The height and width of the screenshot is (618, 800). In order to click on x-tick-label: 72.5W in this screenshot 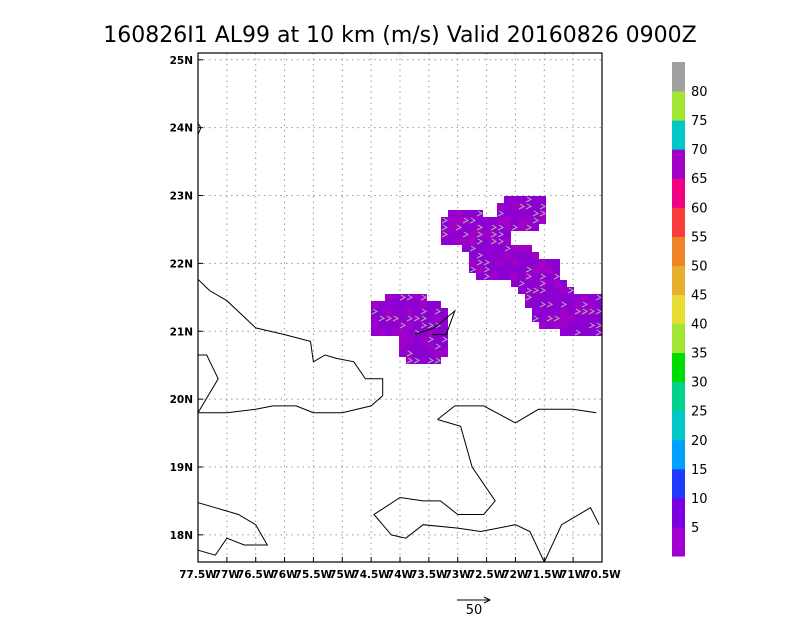, I will do `click(487, 575)`.